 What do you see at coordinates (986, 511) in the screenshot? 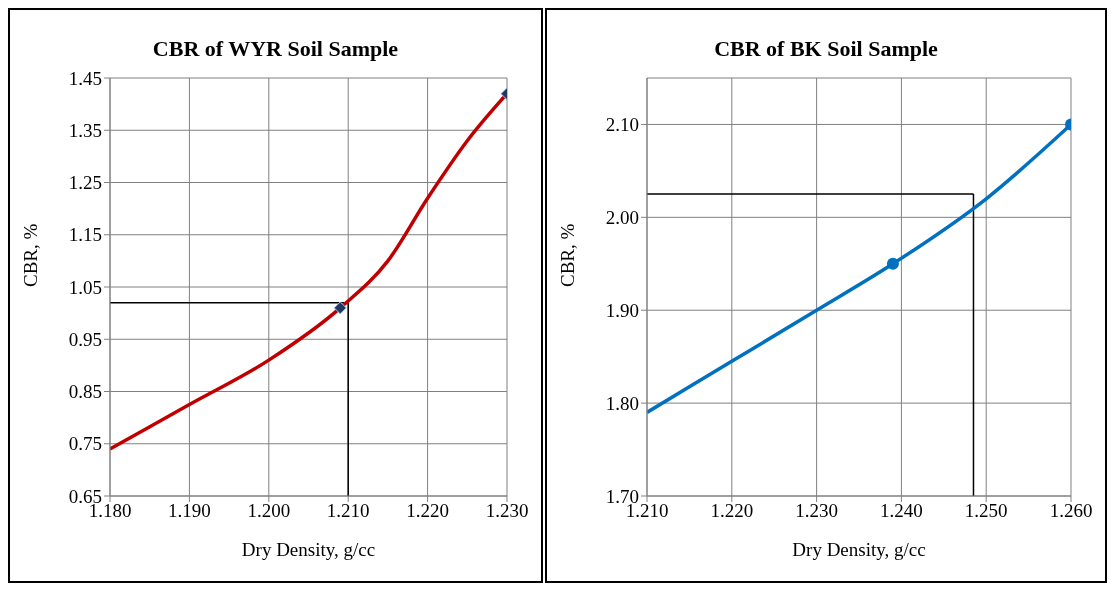
I see `x-tick-label: 1.250` at bounding box center [986, 511].